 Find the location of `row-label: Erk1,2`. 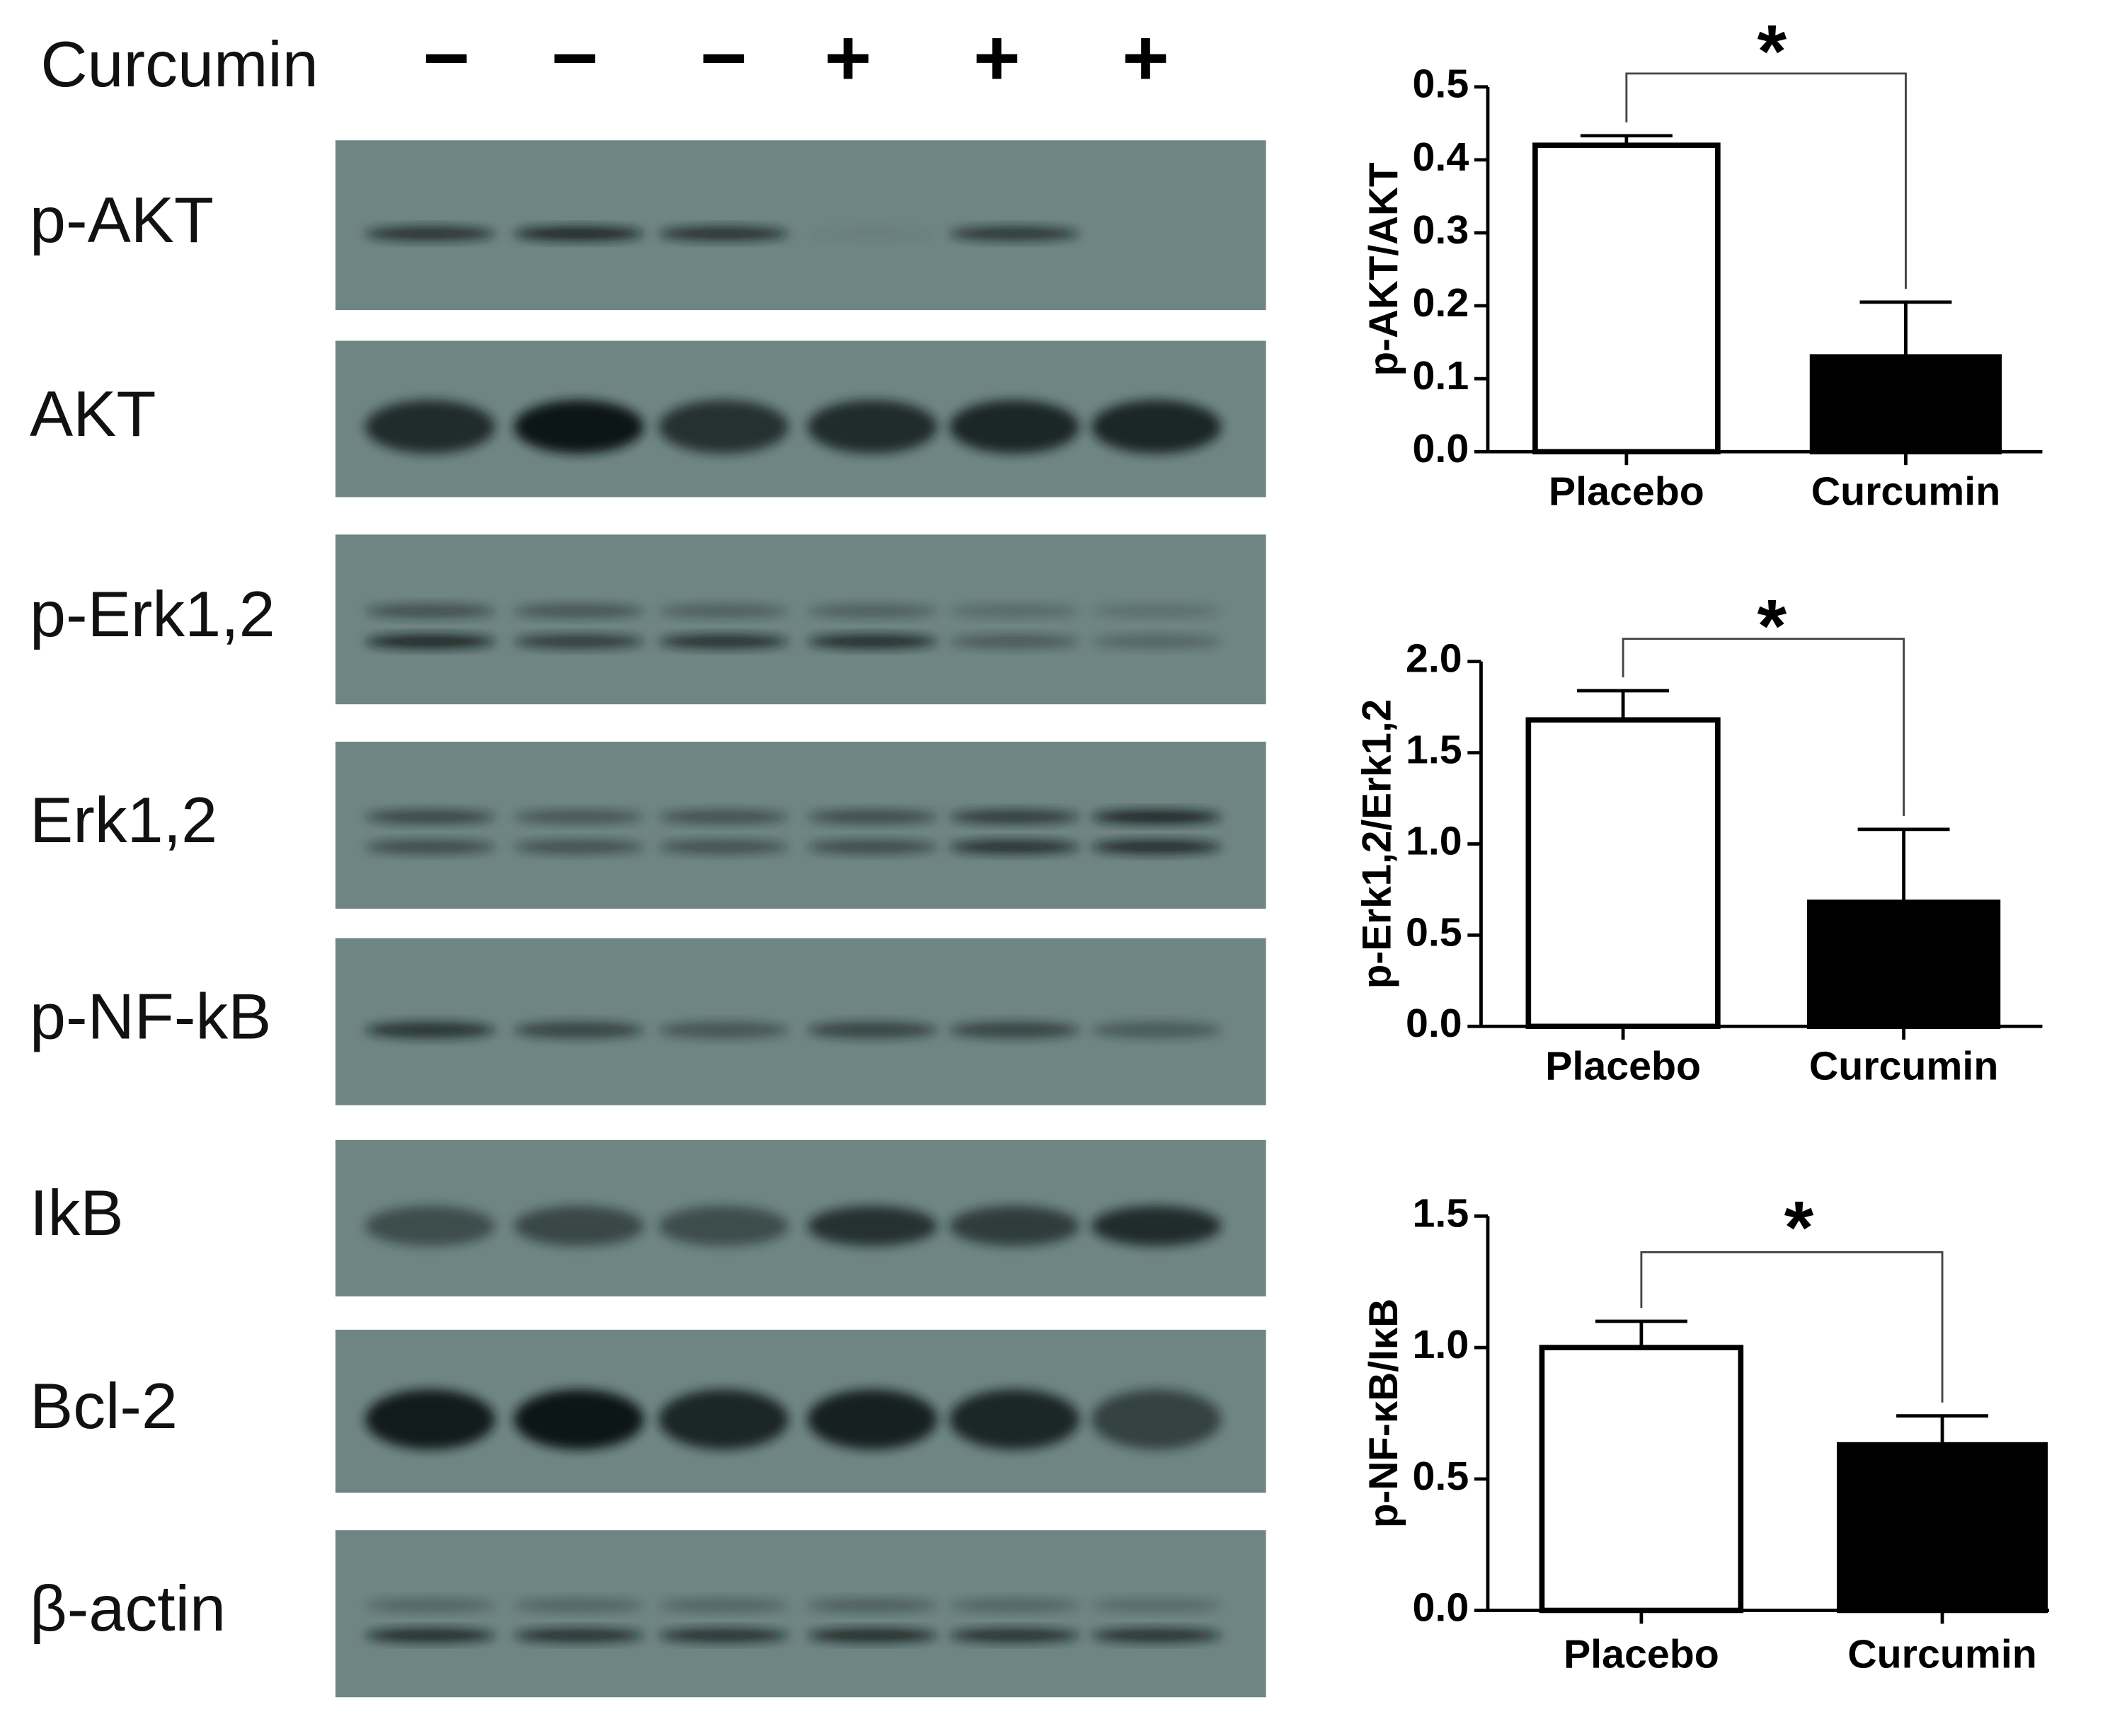

row-label: Erk1,2 is located at coordinates (123, 820).